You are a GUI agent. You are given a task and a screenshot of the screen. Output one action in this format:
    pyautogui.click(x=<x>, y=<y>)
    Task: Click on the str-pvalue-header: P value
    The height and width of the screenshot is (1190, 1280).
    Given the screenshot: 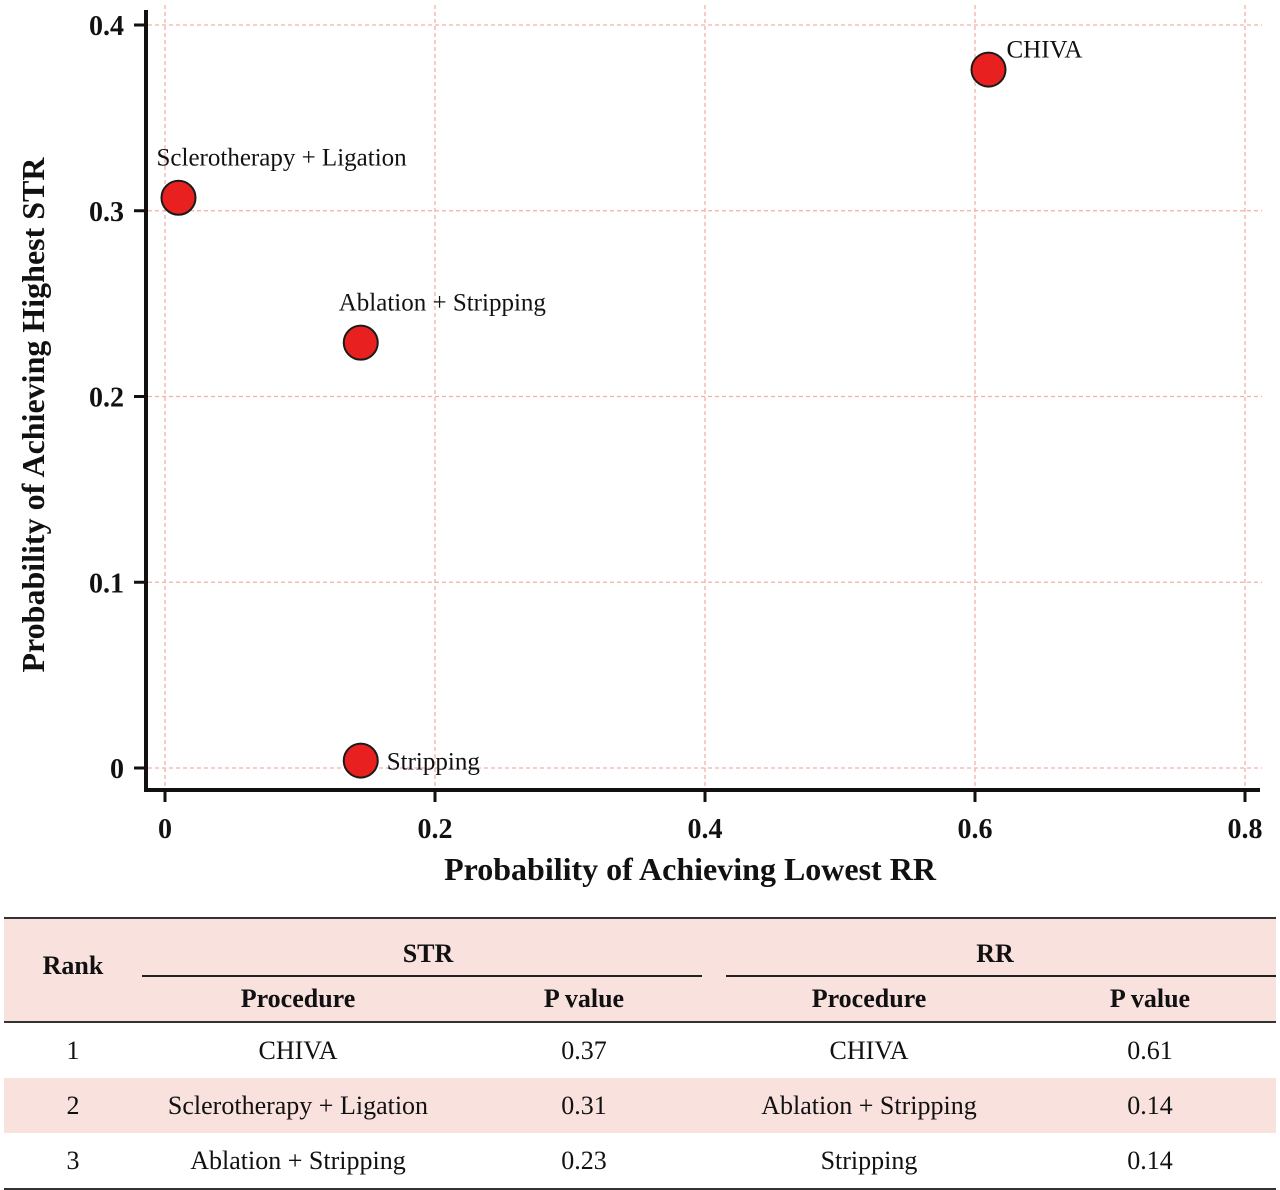 What is the action you would take?
    pyautogui.click(x=584, y=998)
    